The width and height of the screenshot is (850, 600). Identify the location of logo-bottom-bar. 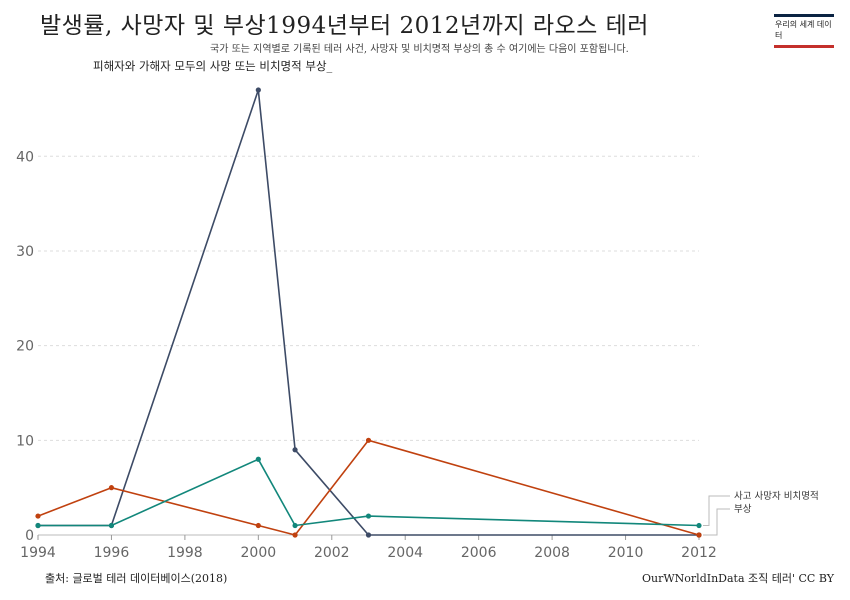
(804, 46).